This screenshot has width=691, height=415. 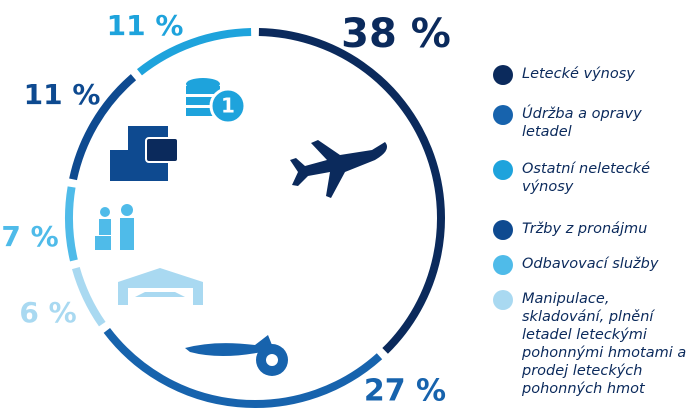 I want to click on svg-text: 1, so click(x=228, y=106).